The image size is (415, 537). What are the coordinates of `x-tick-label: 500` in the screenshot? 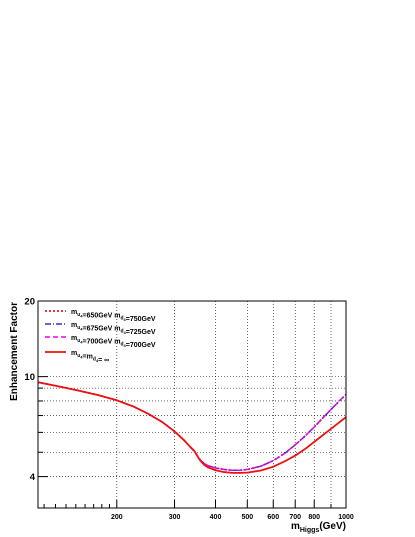 It's located at (247, 517).